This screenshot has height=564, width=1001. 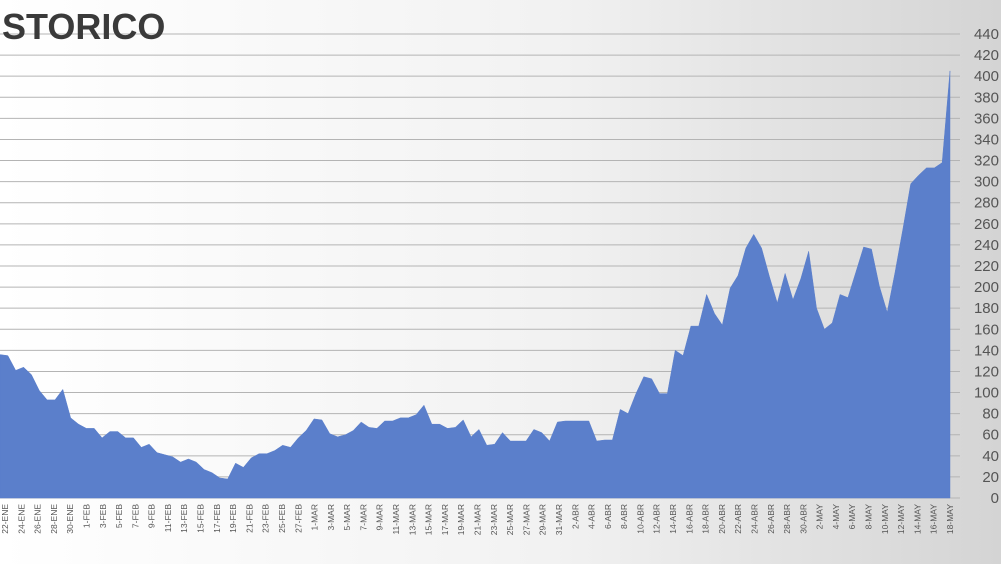 I want to click on x-tick-label: 28-ENE, so click(x=54, y=519).